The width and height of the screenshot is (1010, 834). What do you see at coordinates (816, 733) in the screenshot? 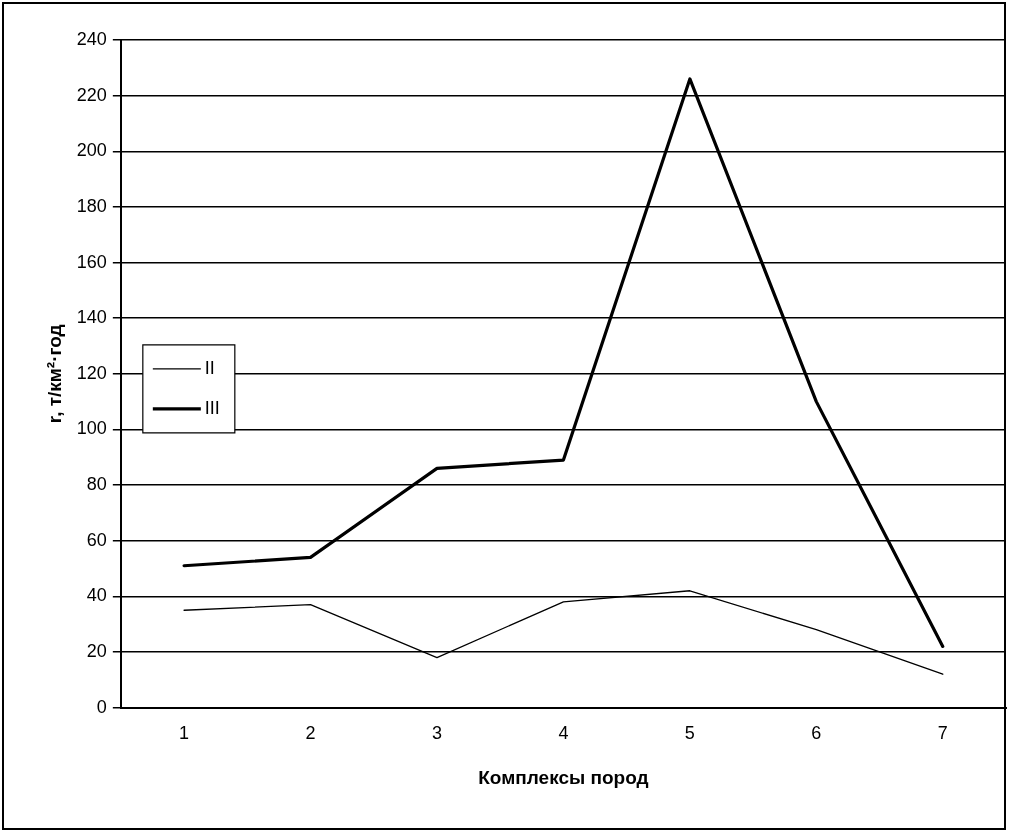
I see `x-tick-label: 6` at bounding box center [816, 733].